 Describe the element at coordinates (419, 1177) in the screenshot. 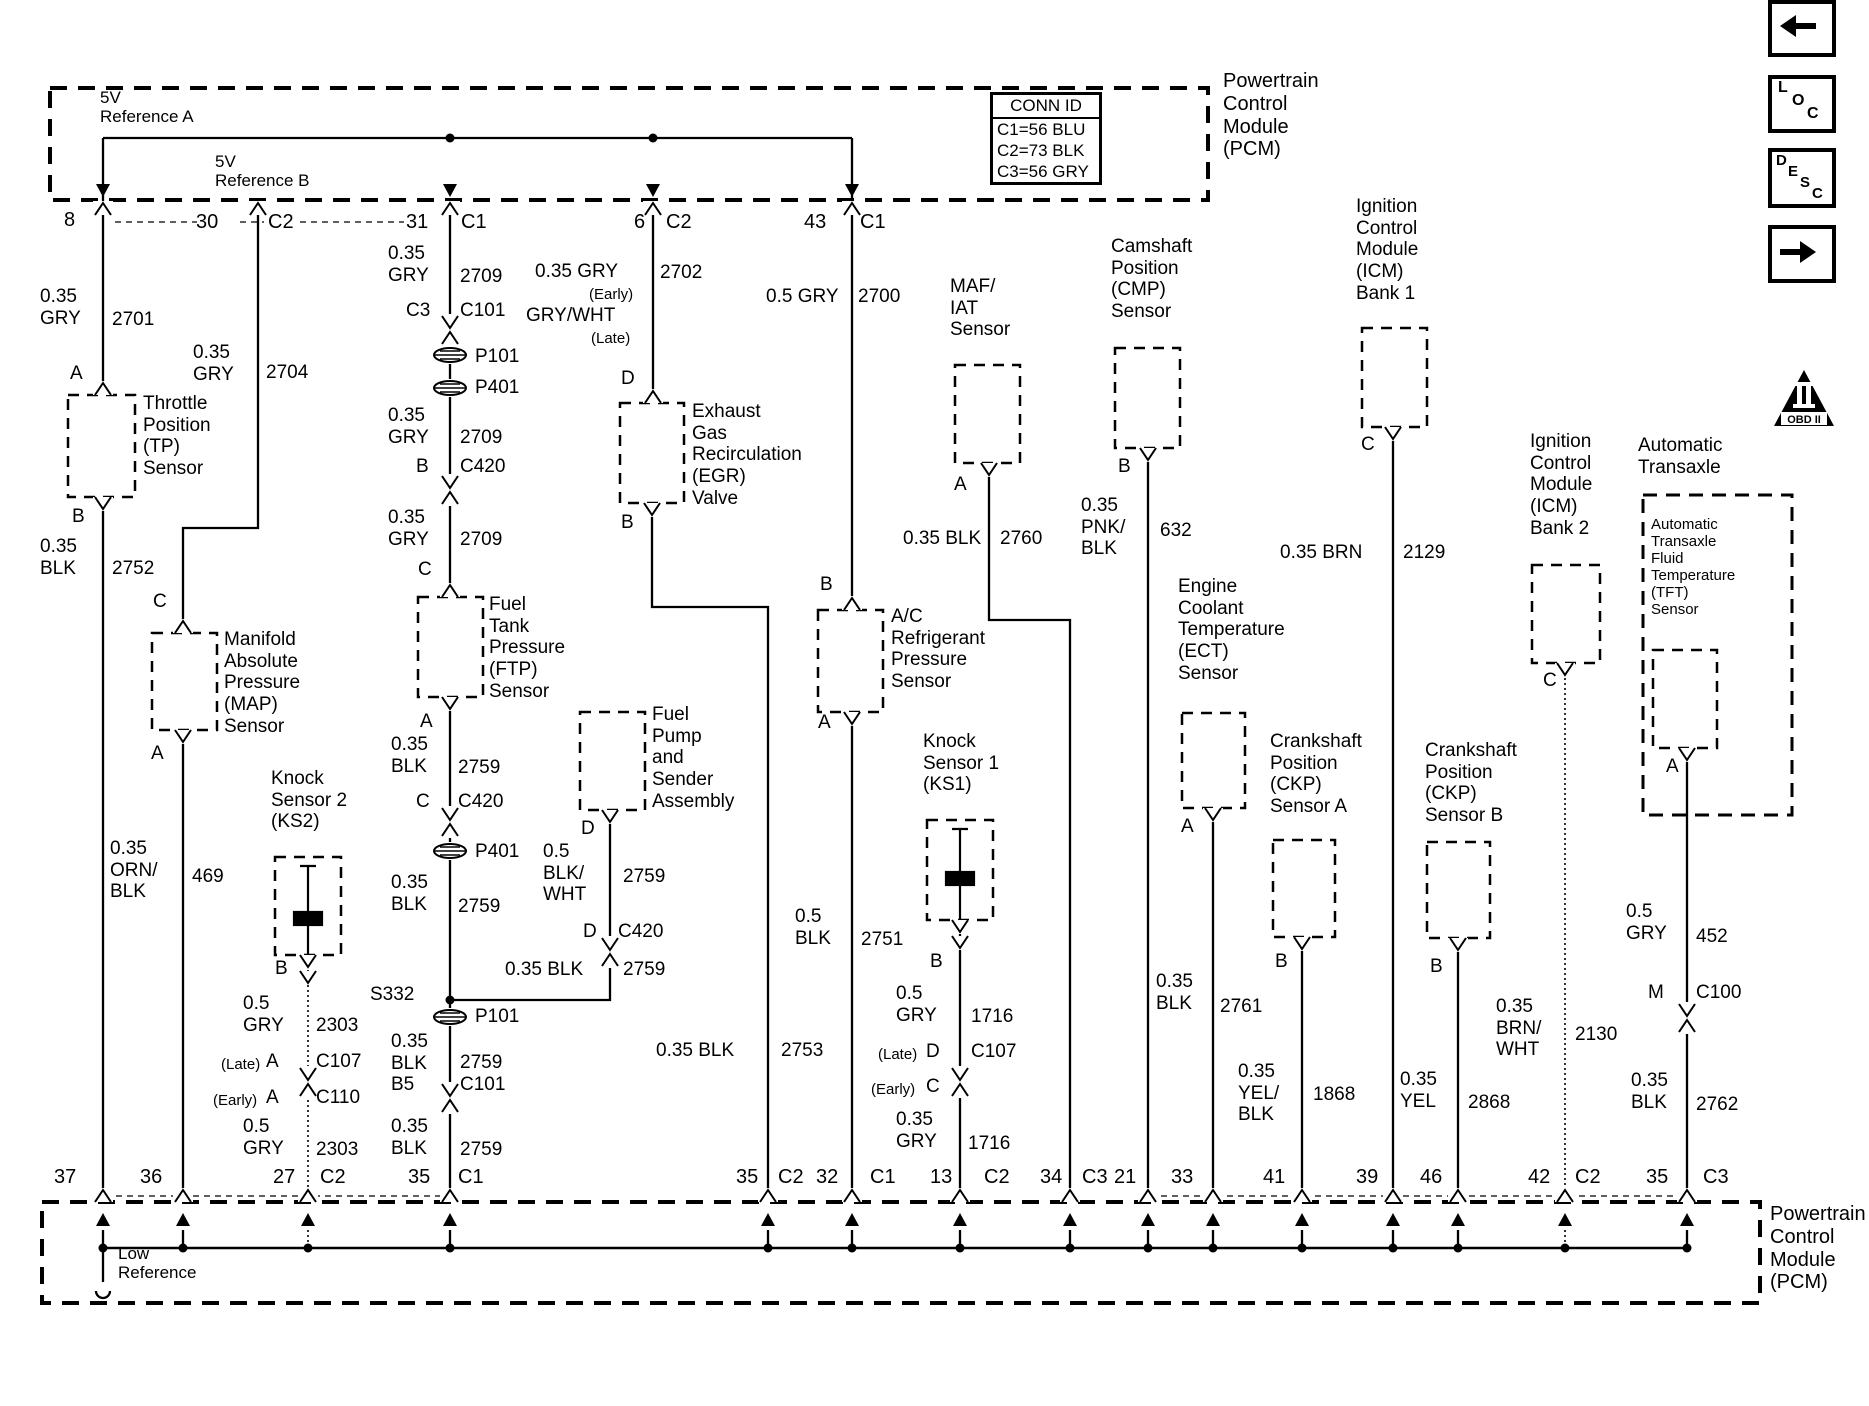

I see `pin-35a: 35` at that location.